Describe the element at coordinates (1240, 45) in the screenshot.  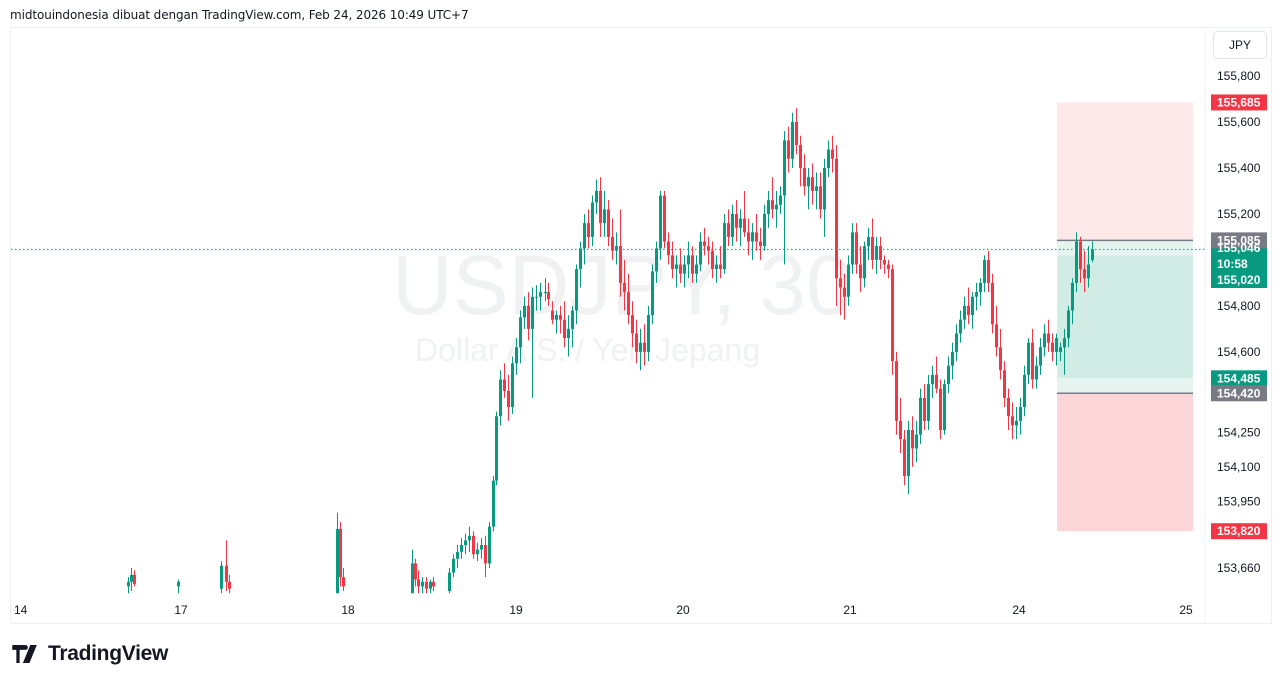
I see `currency-button: JPY` at that location.